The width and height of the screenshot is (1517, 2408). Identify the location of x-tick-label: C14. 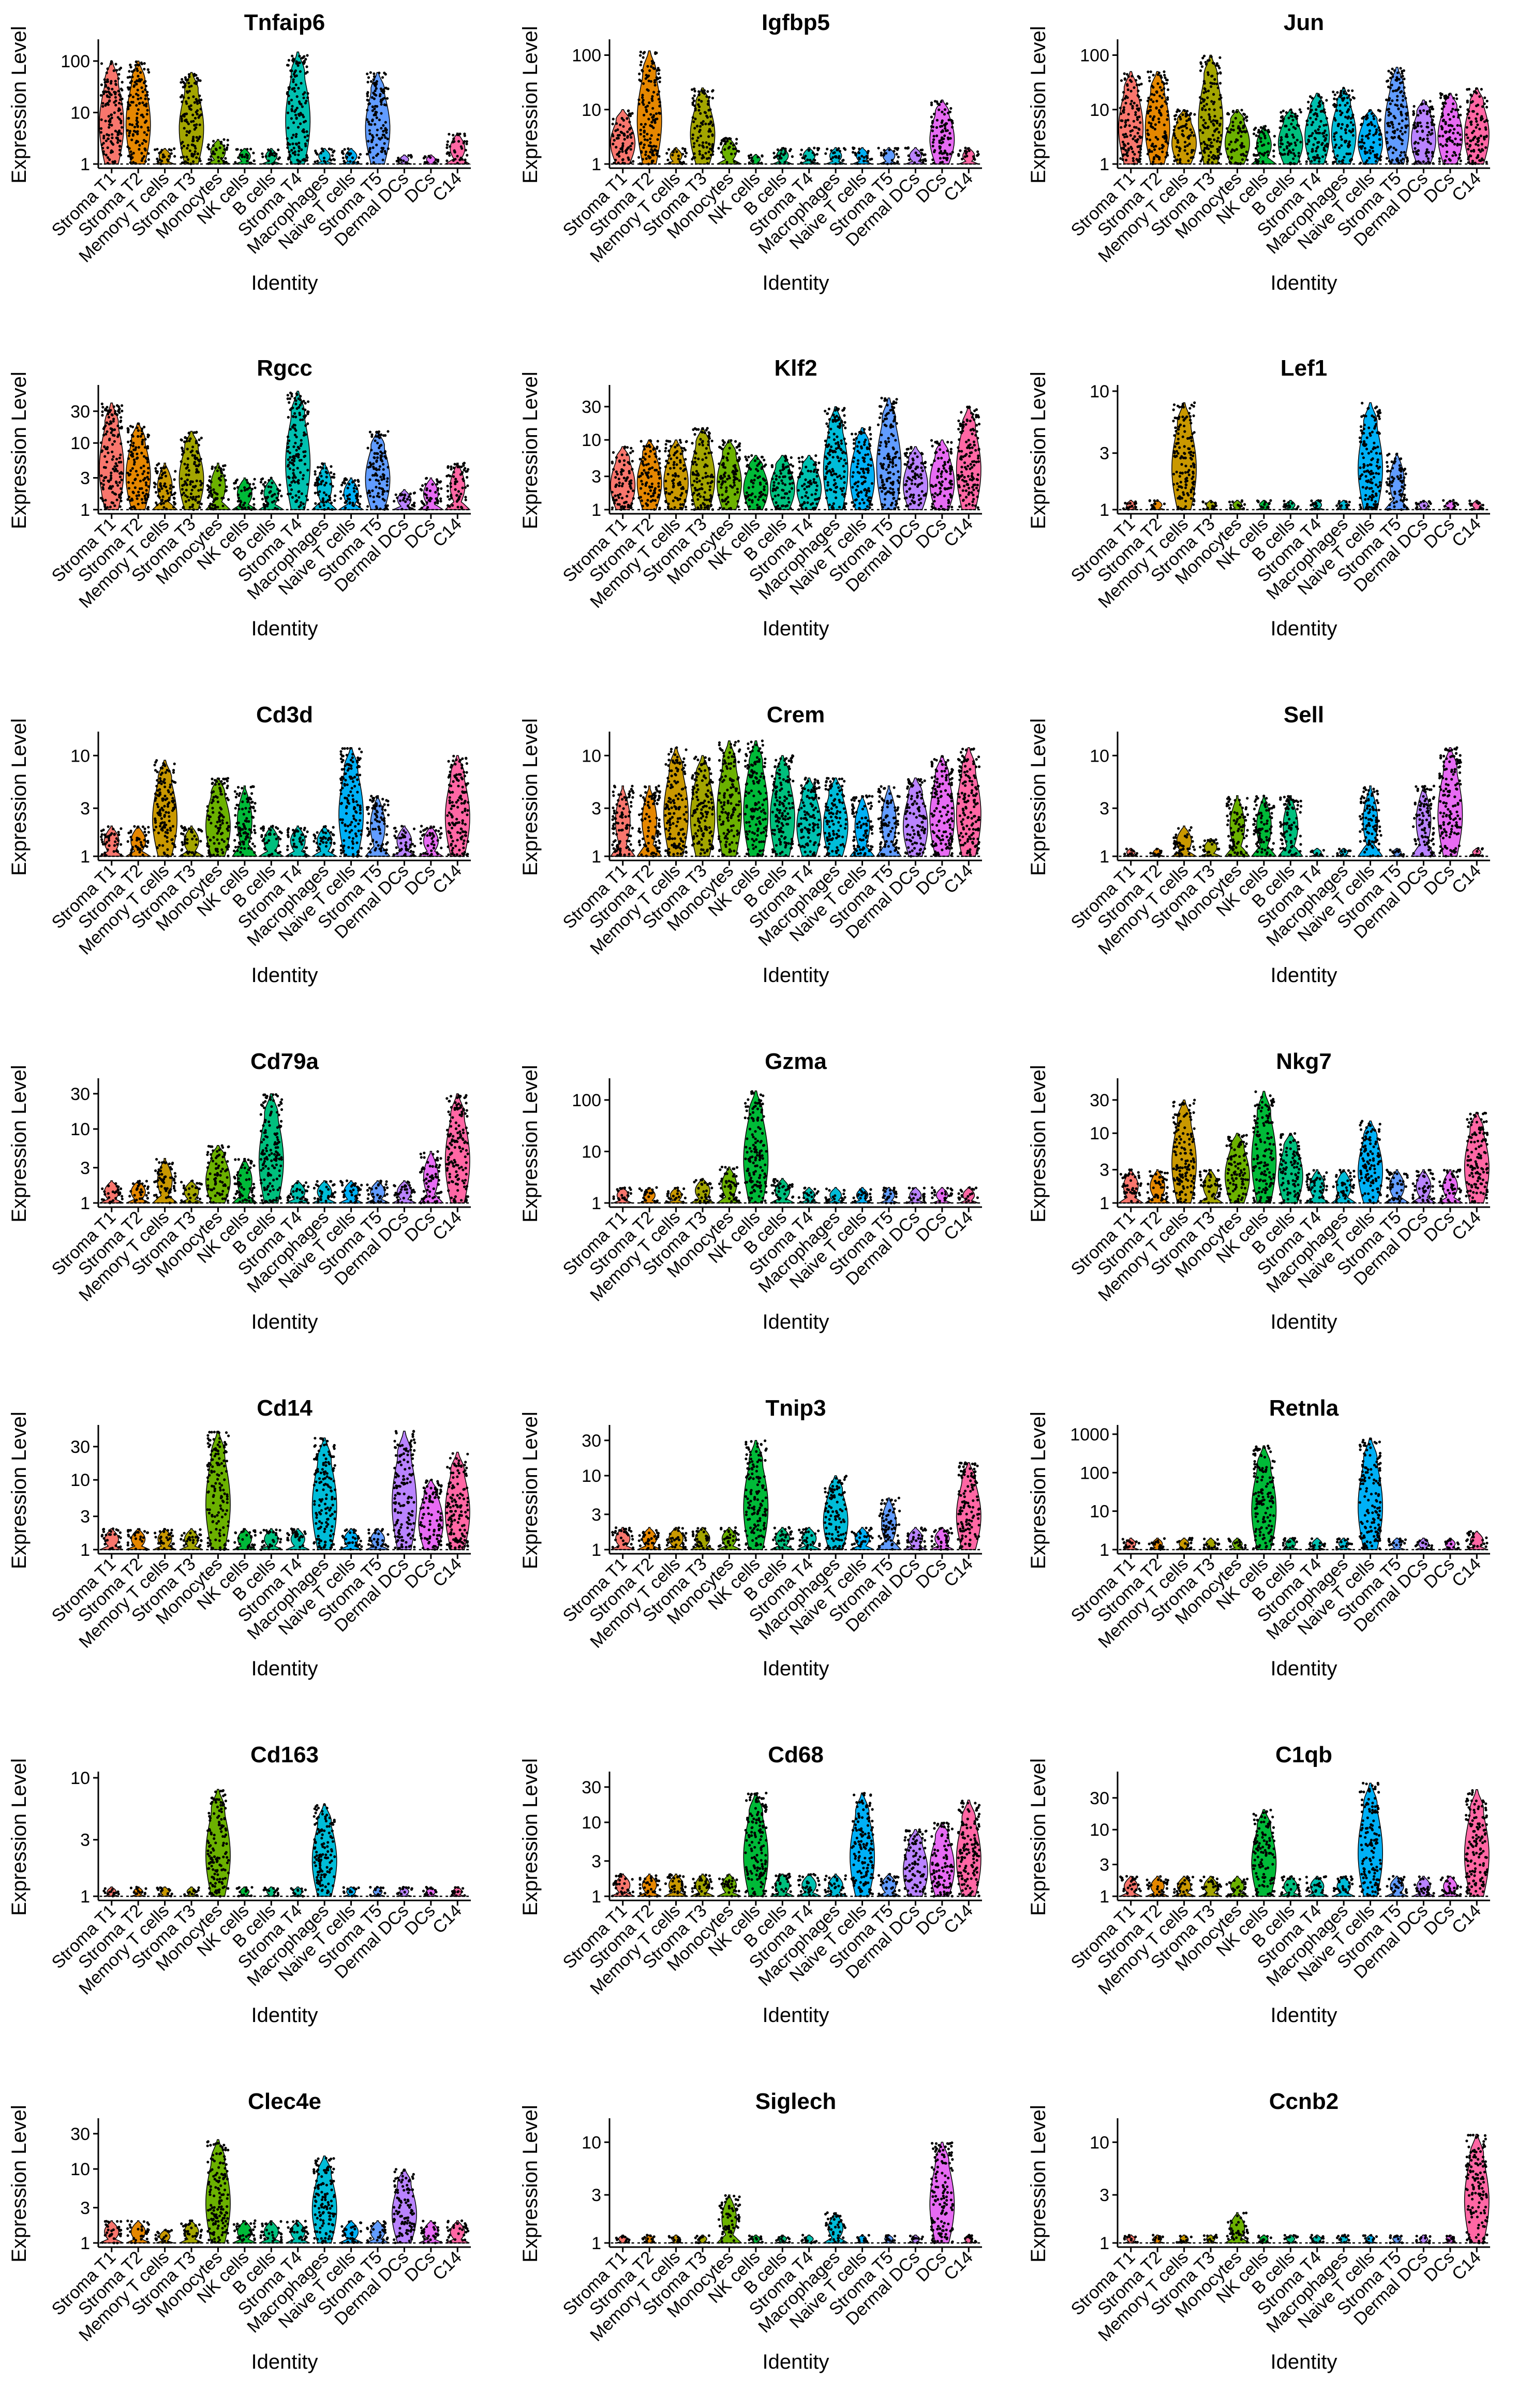
(447, 532).